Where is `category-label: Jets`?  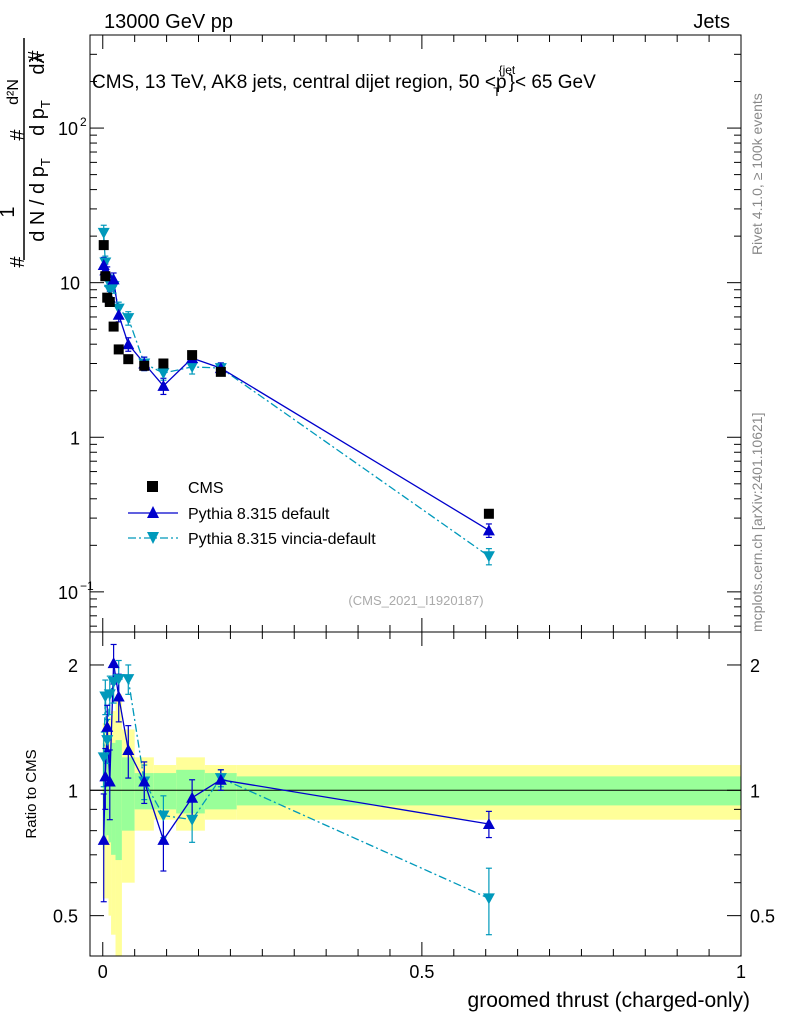
category-label: Jets is located at coordinates (711, 22).